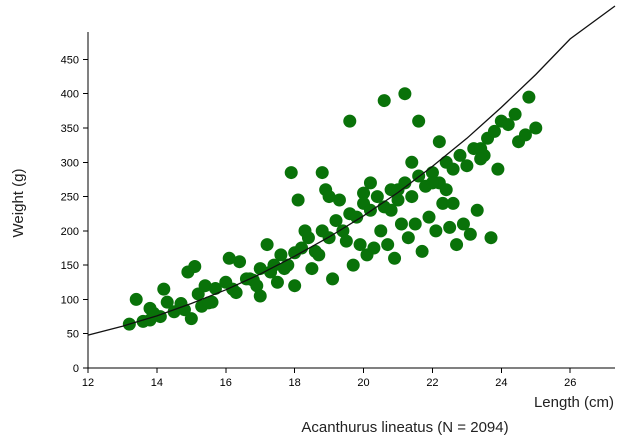 The image size is (617, 444). I want to click on x-tick-label: 18, so click(295, 383).